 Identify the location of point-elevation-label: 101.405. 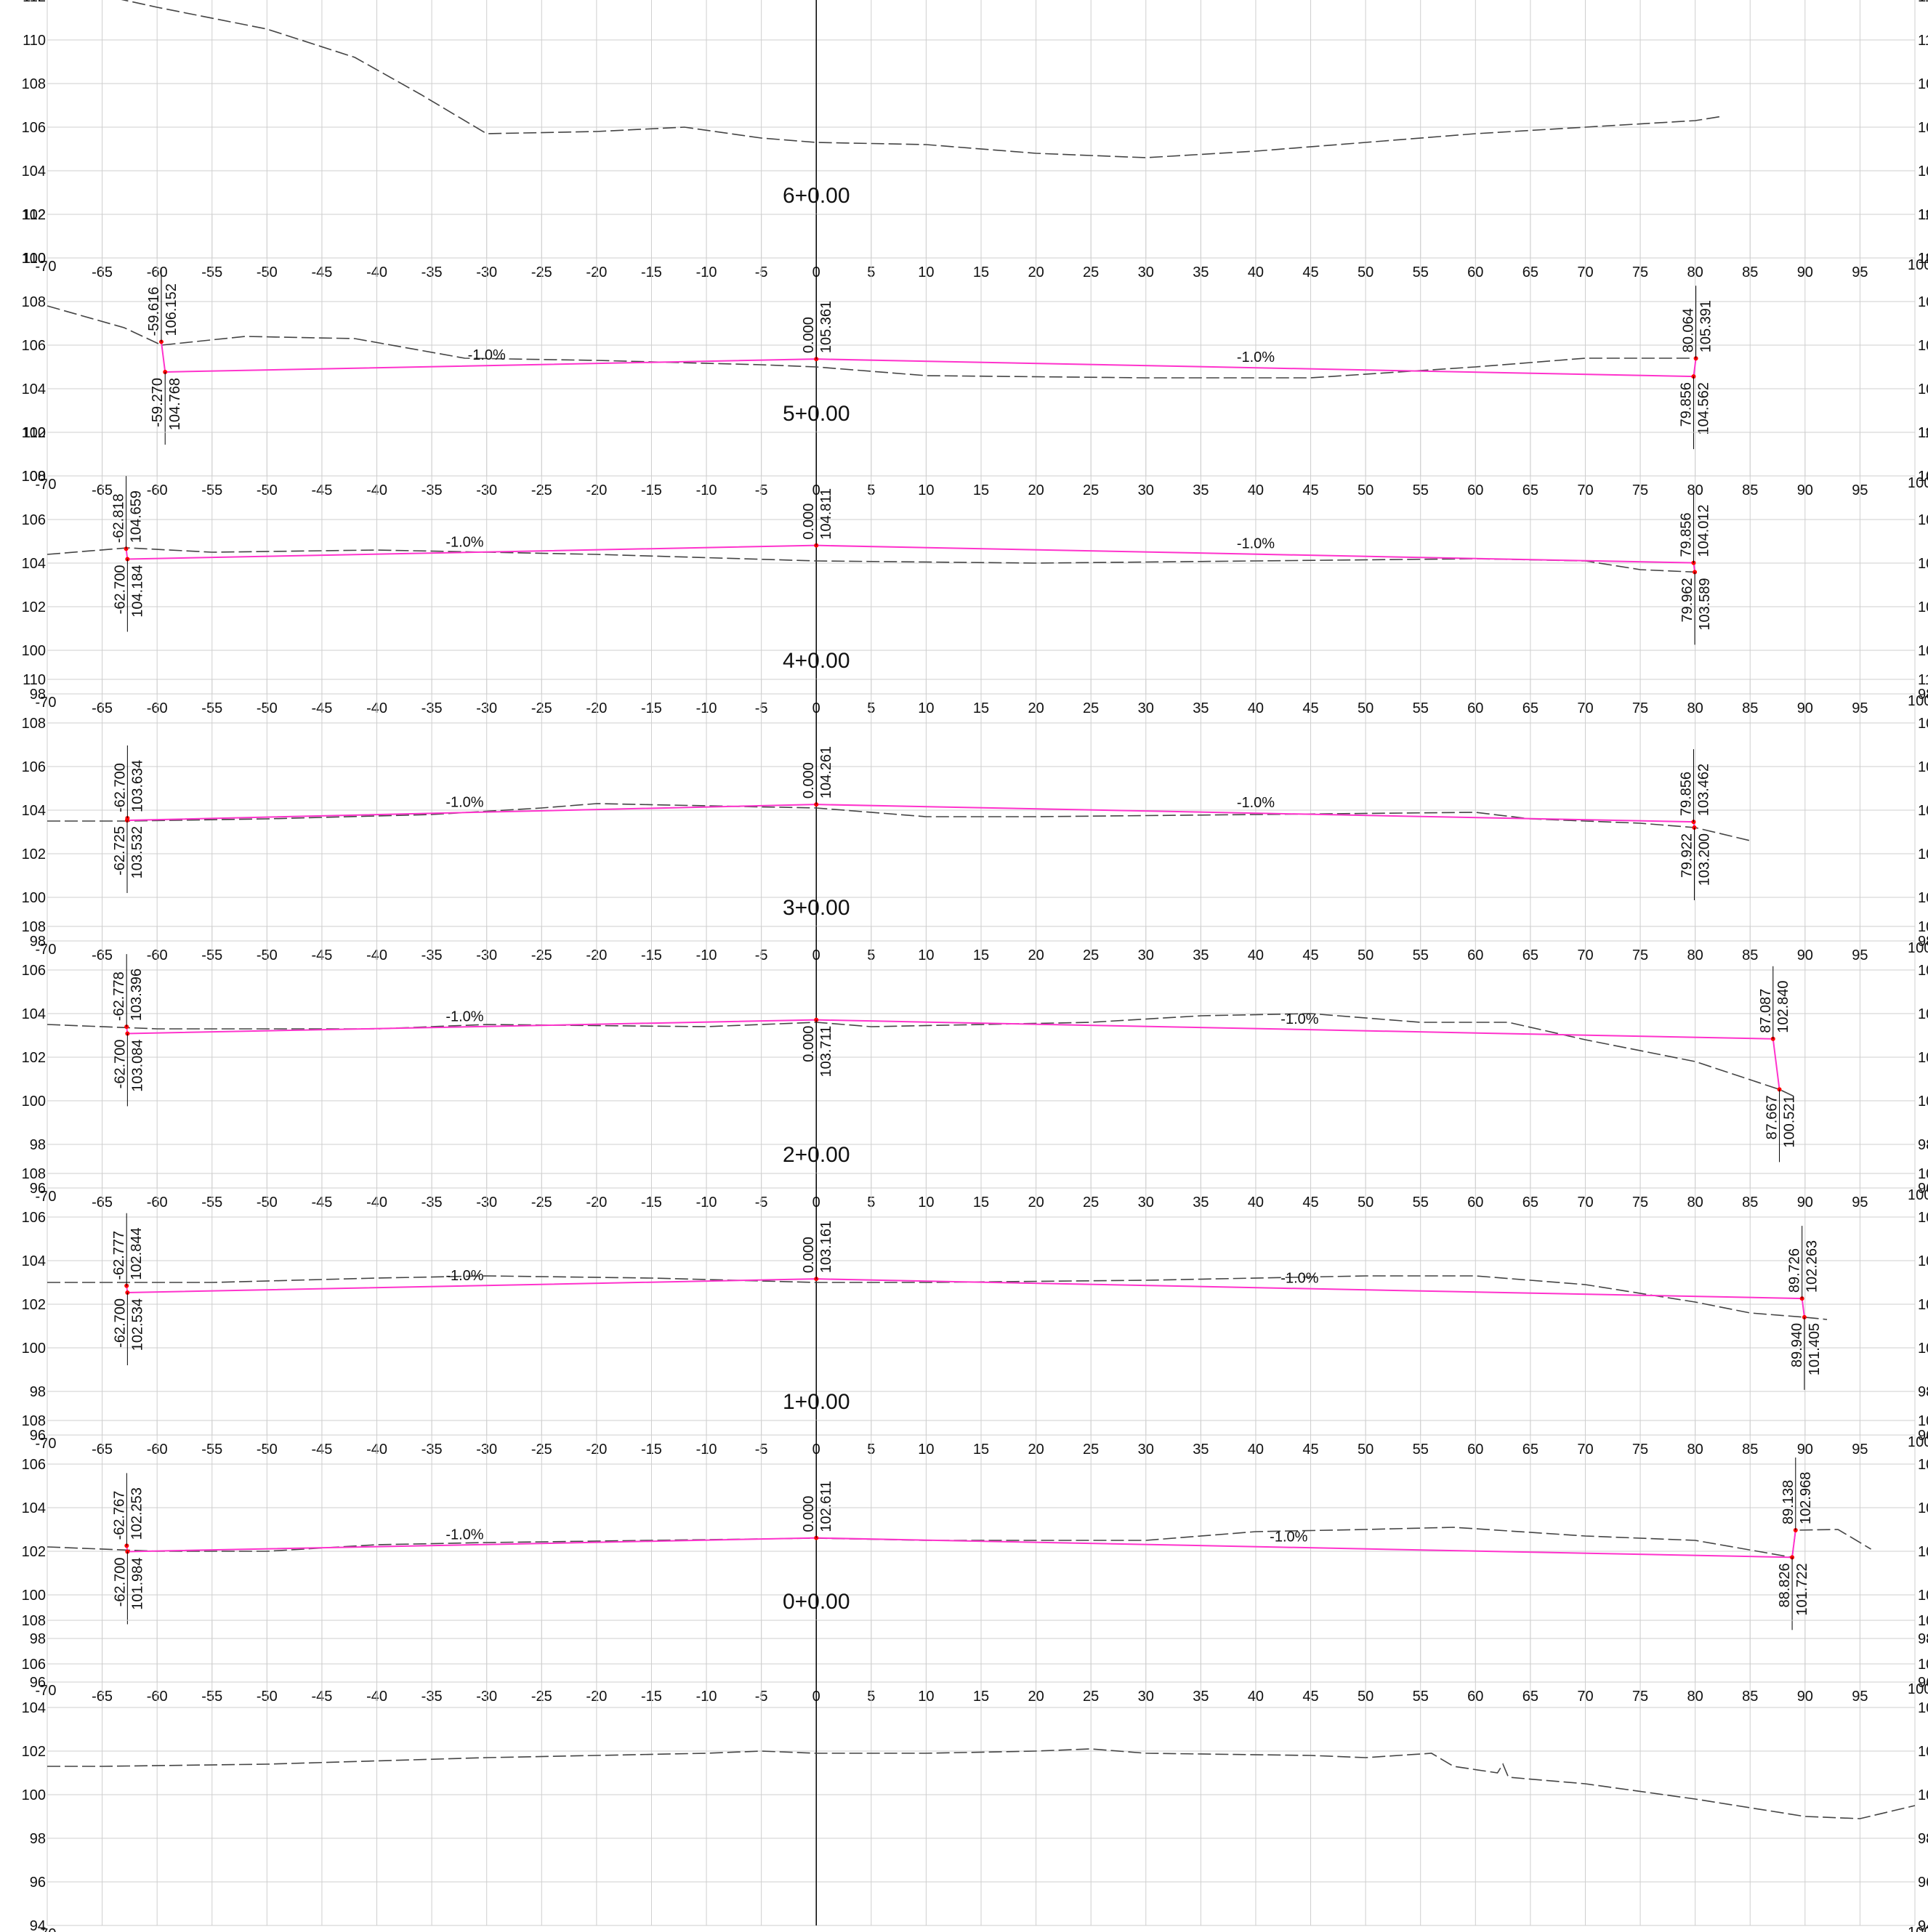
(1815, 1349).